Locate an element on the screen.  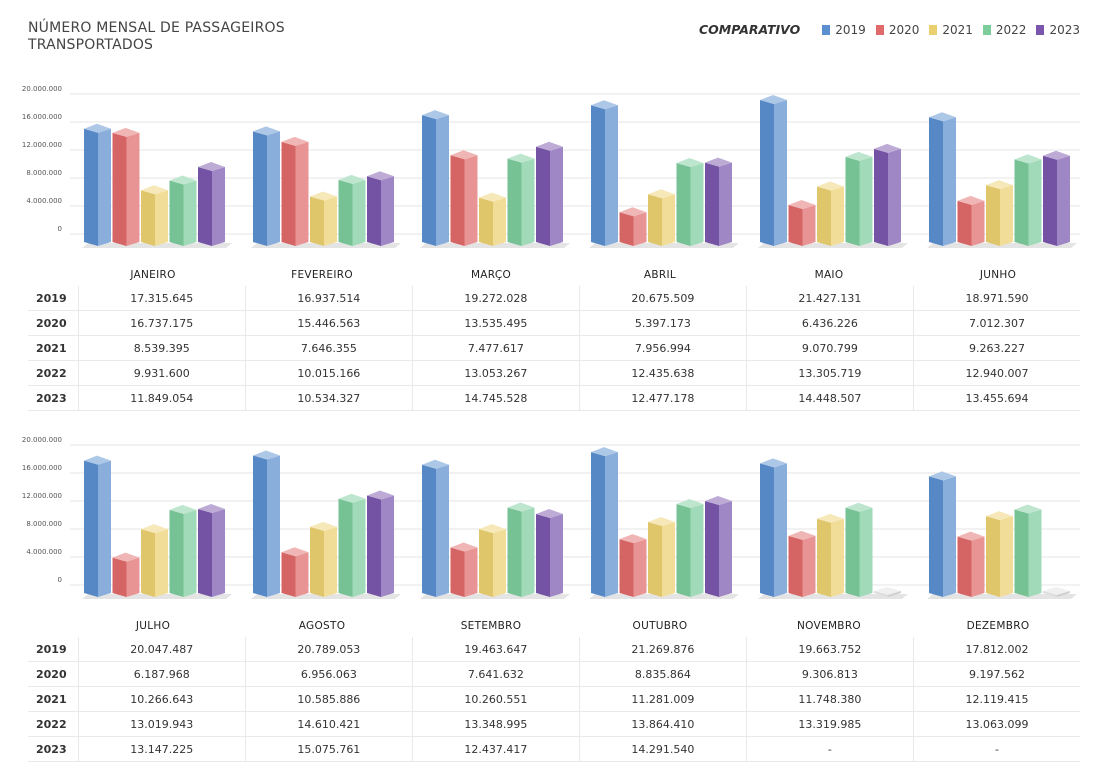
bar-2019-dezembro is located at coordinates (936, 536).